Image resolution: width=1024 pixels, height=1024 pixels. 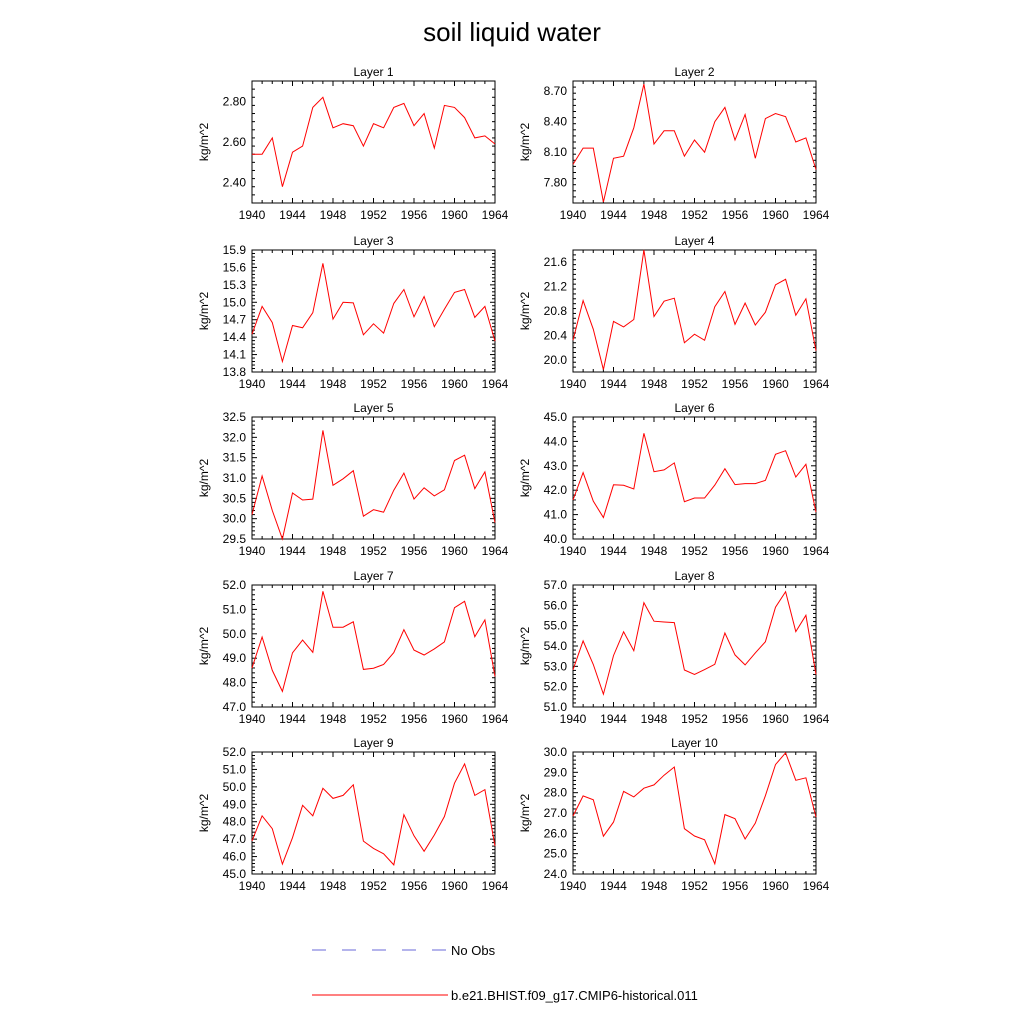 I want to click on panel-title: Layer 6, so click(x=694, y=408).